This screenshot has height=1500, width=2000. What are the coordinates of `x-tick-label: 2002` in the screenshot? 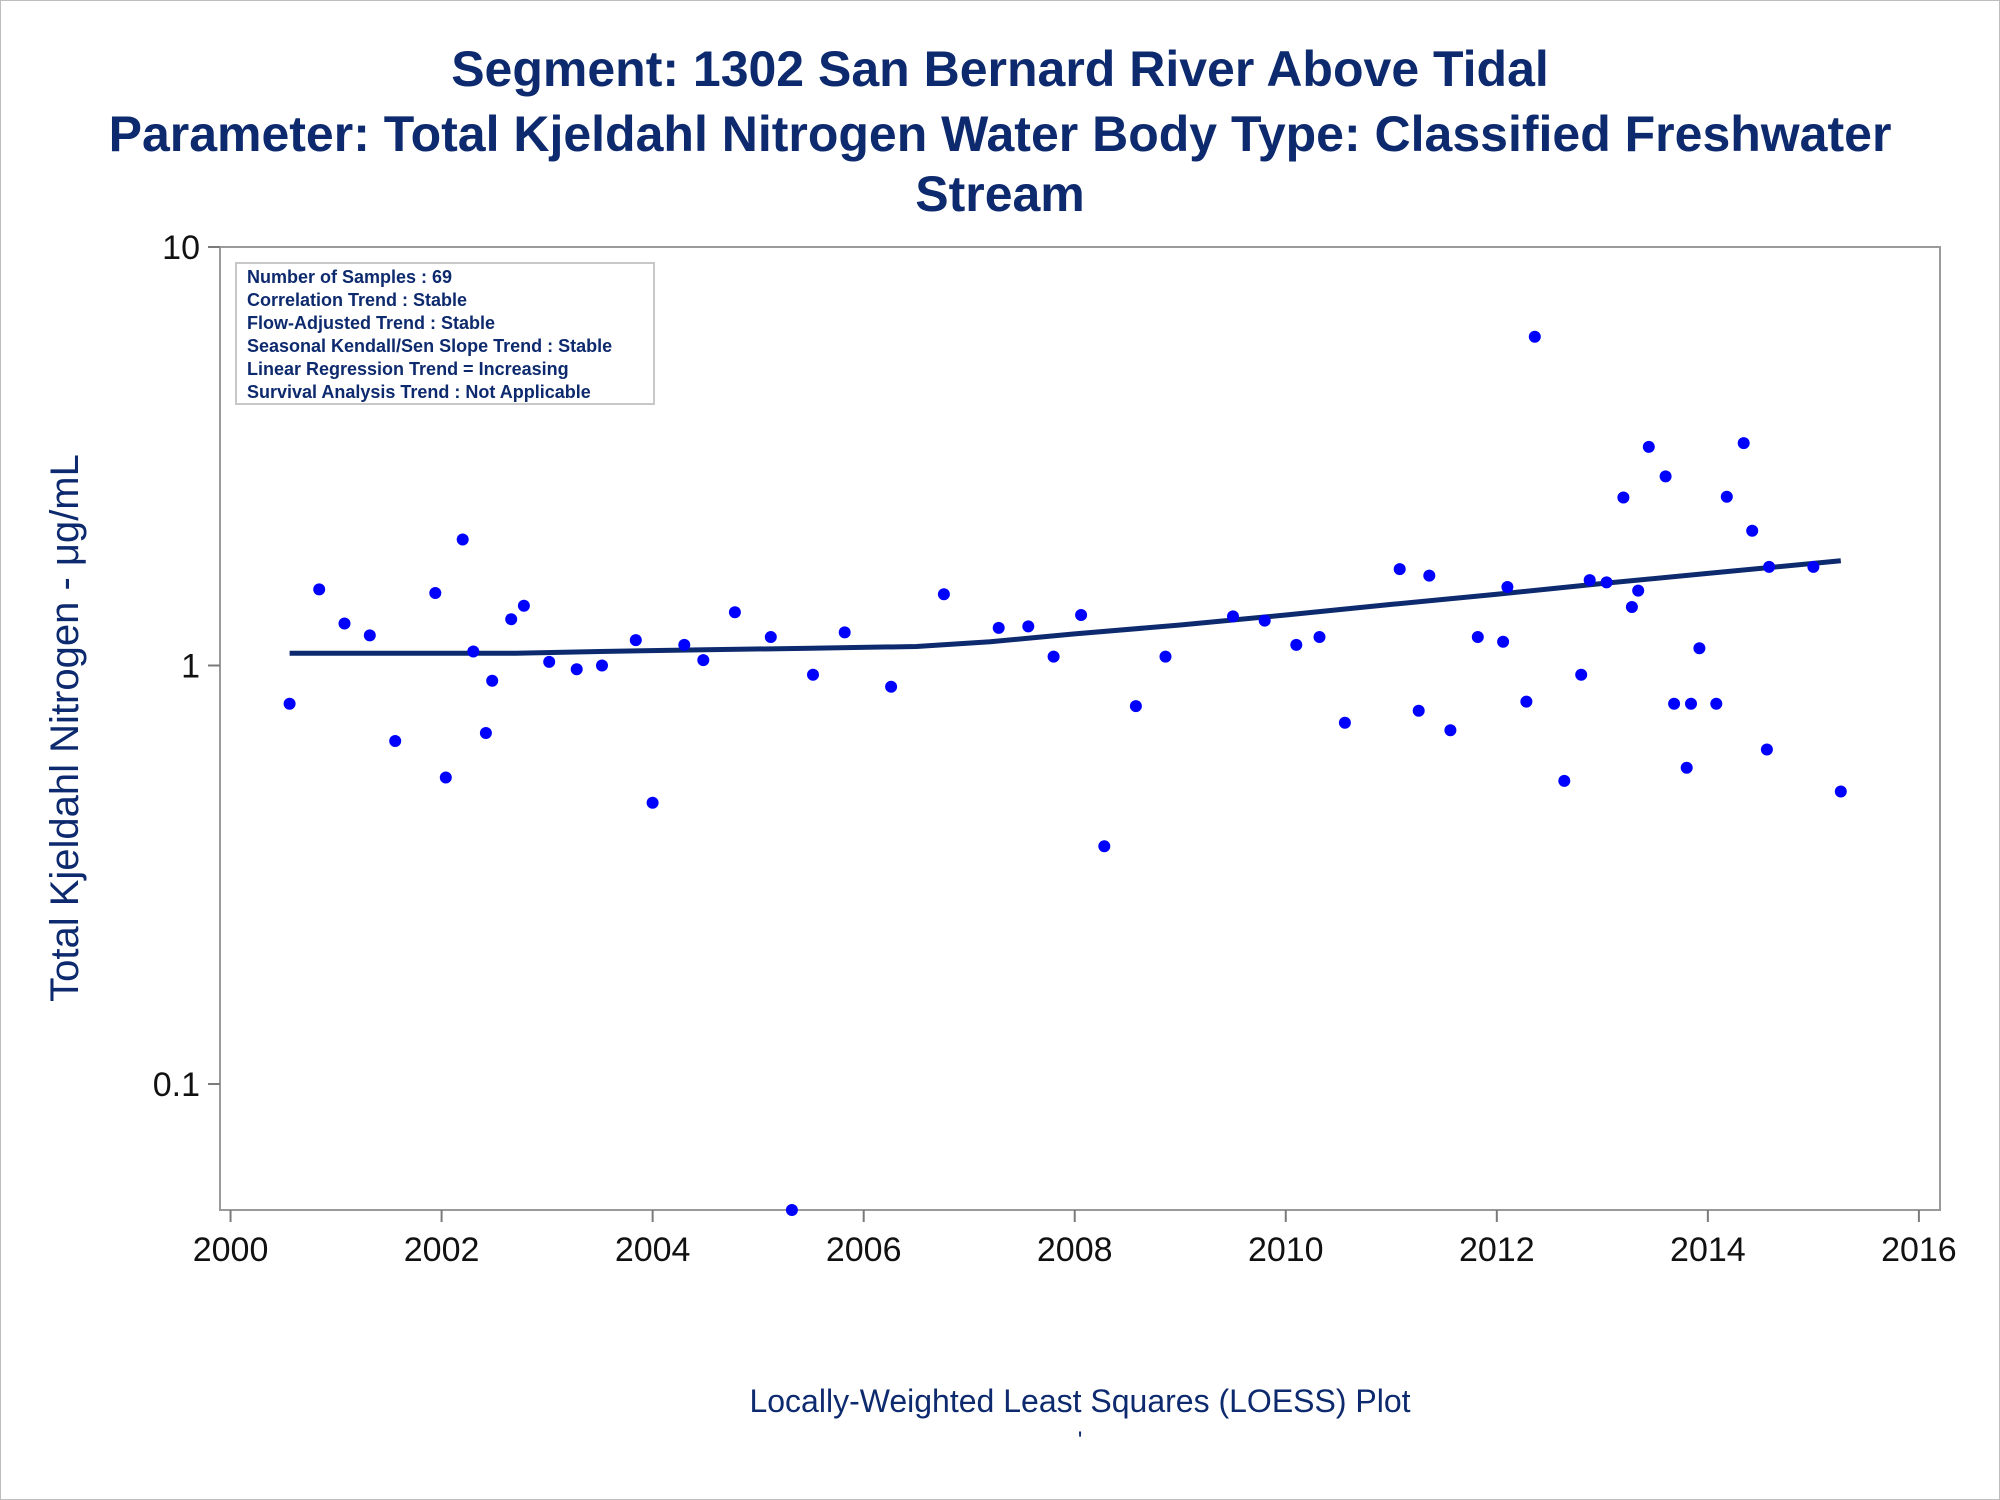 It's located at (442, 1250).